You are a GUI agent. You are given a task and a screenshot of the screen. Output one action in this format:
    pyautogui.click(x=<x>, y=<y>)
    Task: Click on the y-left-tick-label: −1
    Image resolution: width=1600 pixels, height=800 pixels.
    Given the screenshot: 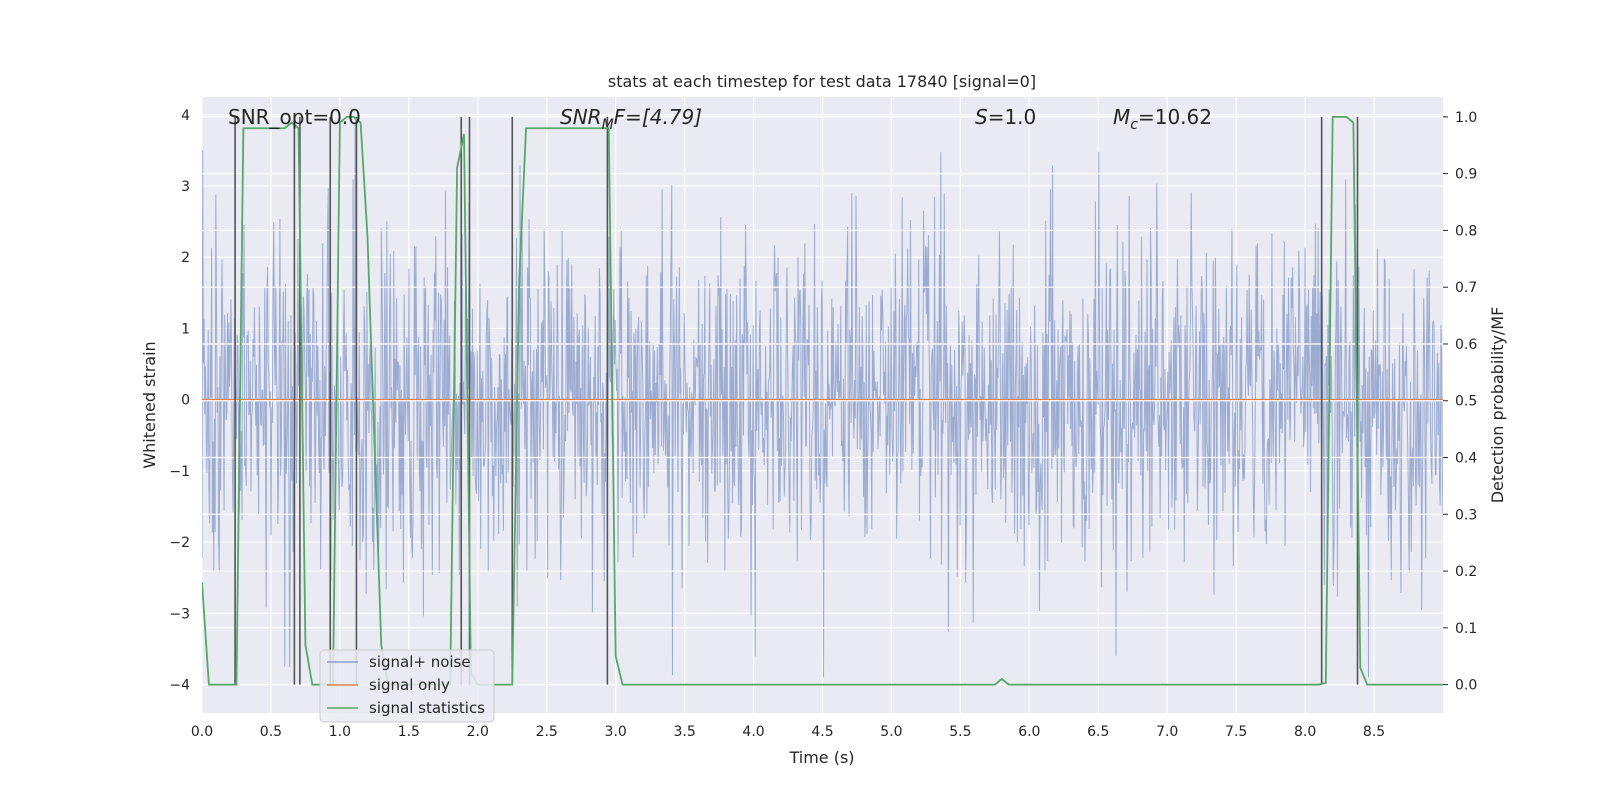 What is the action you would take?
    pyautogui.click(x=179, y=472)
    